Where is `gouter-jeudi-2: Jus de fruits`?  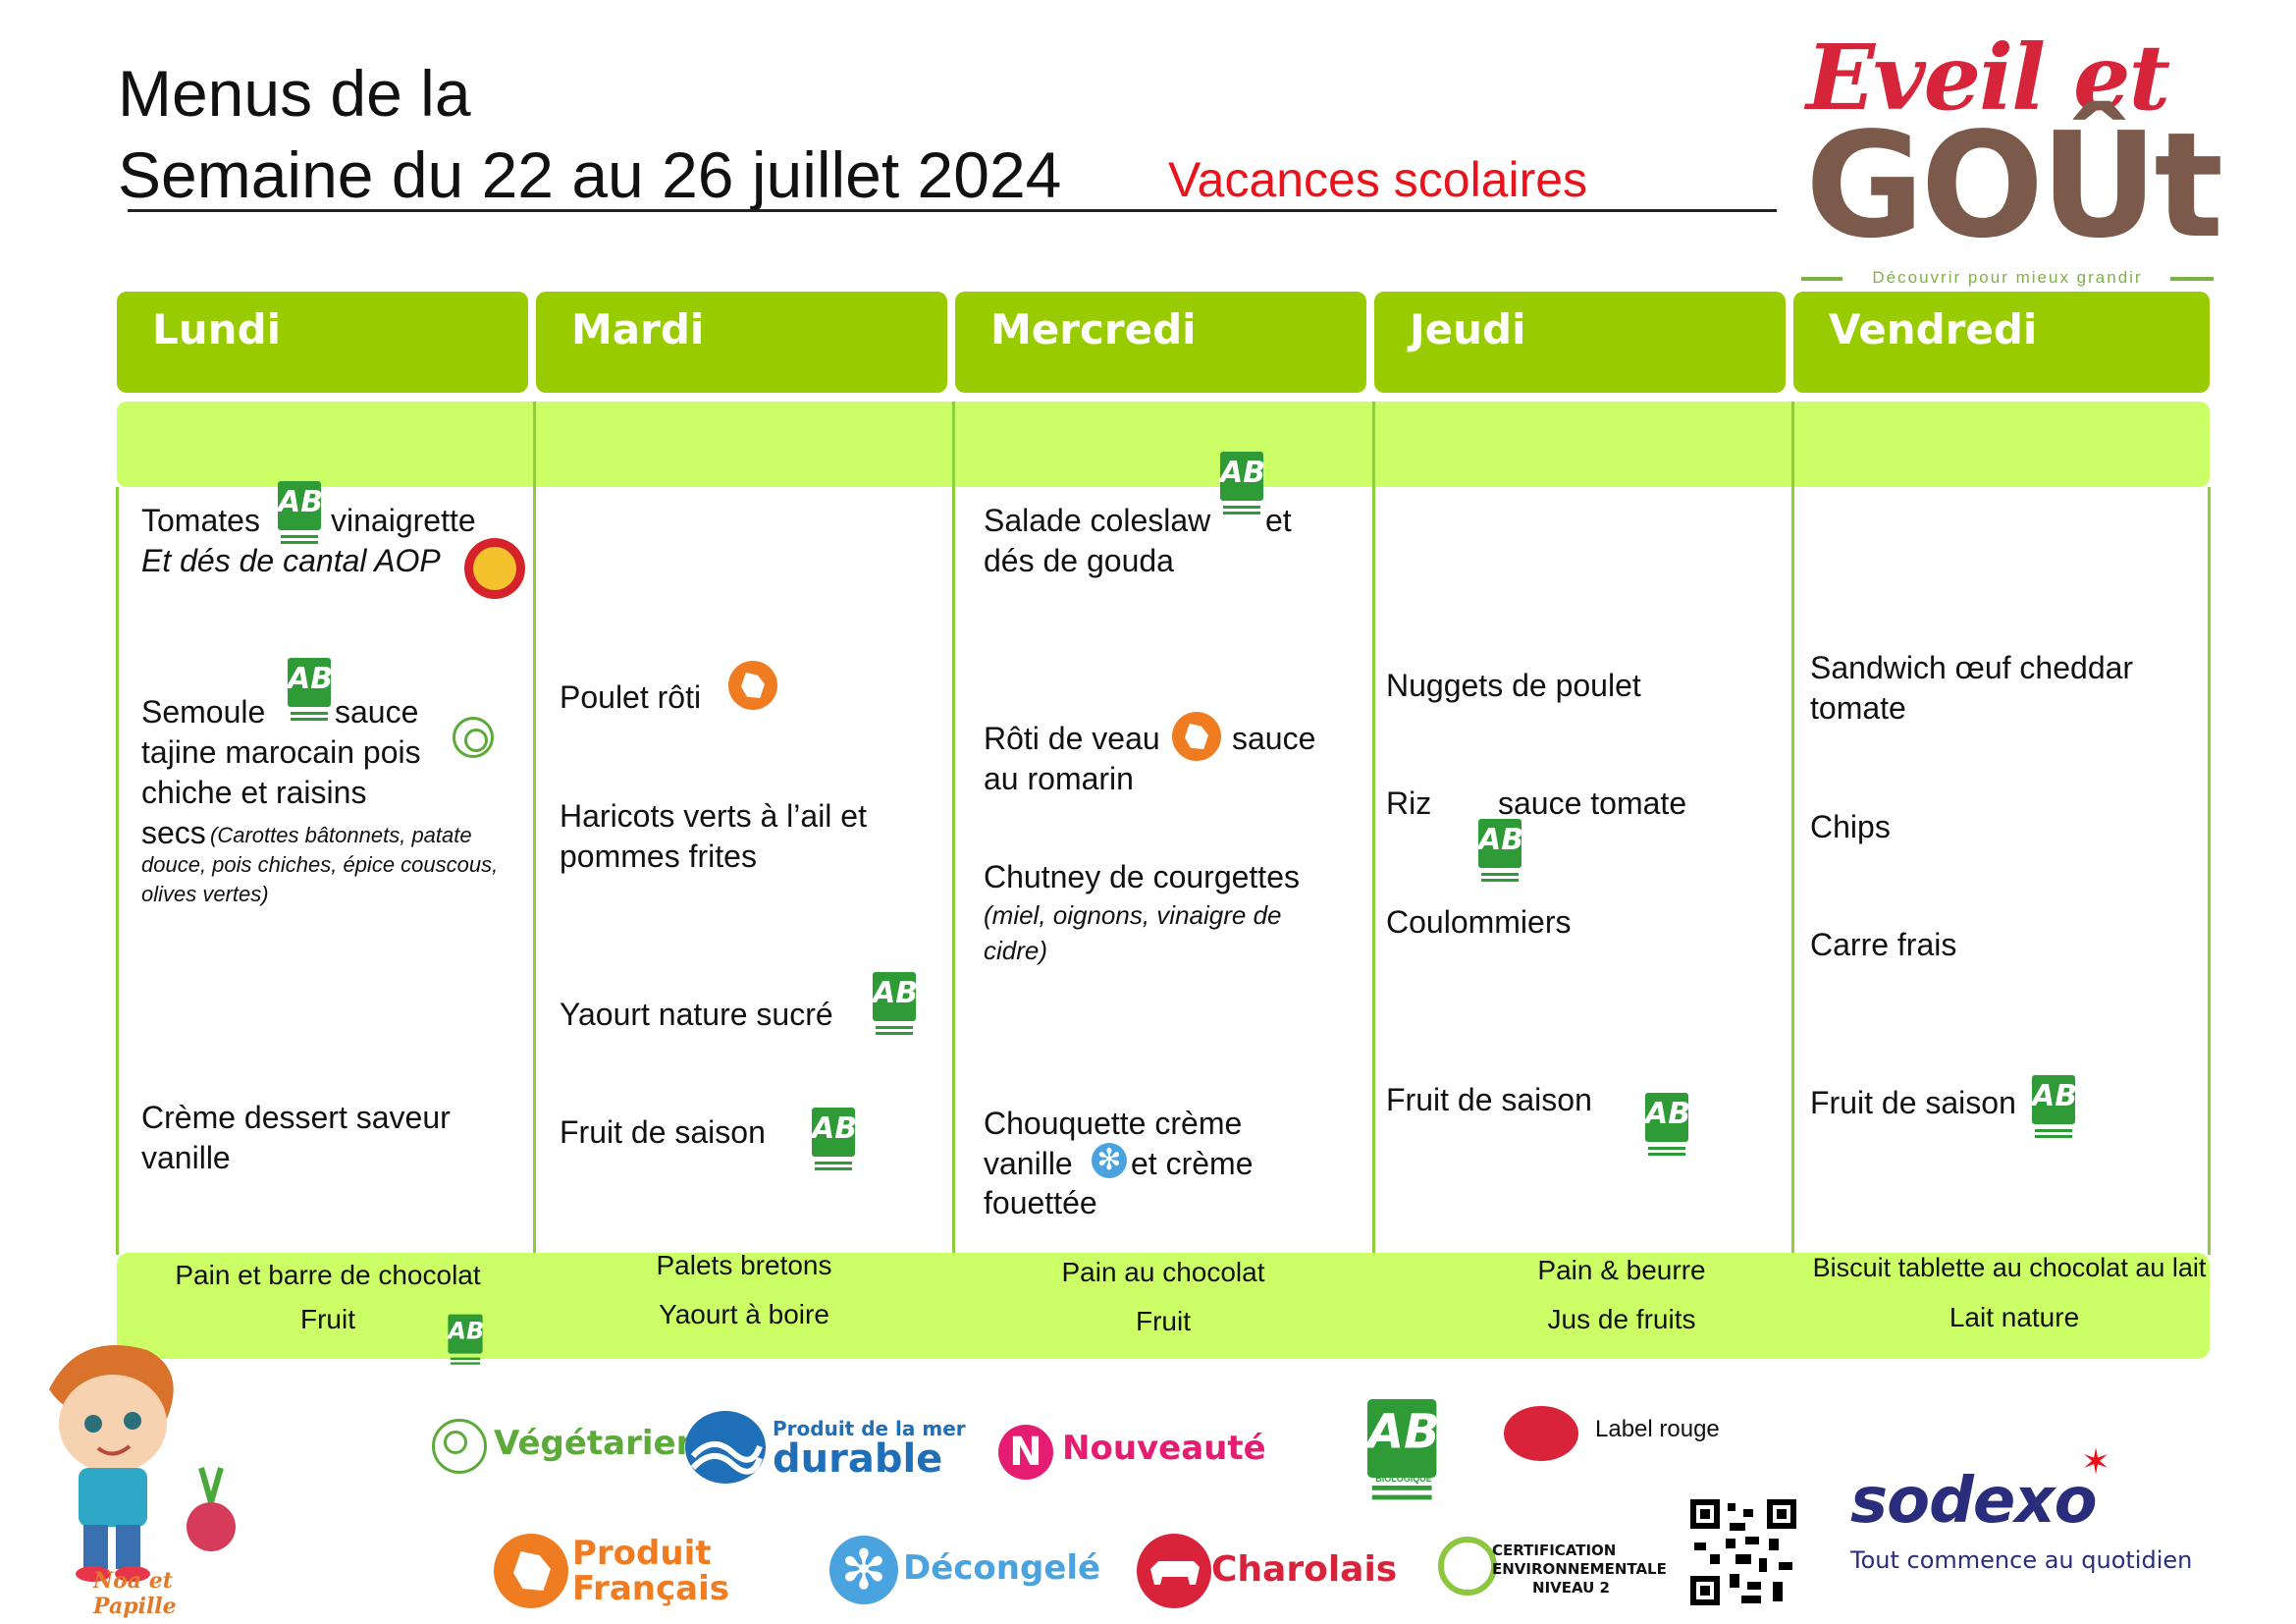 gouter-jeudi-2: Jus de fruits is located at coordinates (1621, 1319).